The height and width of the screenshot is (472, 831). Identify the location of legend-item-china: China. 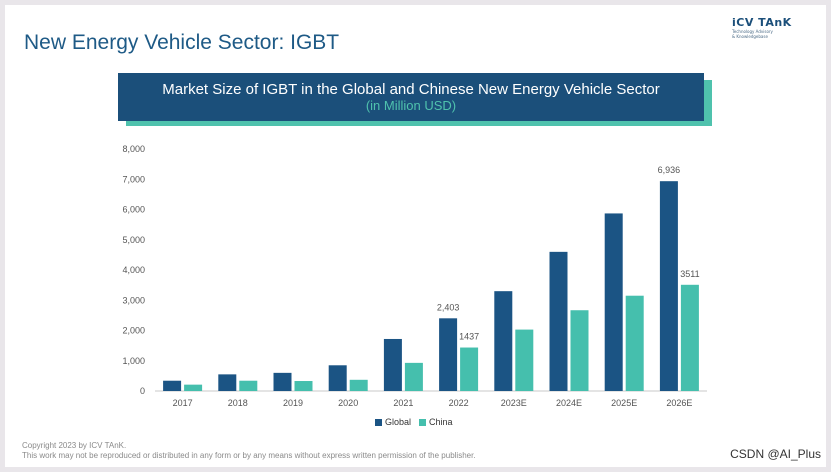
(436, 422).